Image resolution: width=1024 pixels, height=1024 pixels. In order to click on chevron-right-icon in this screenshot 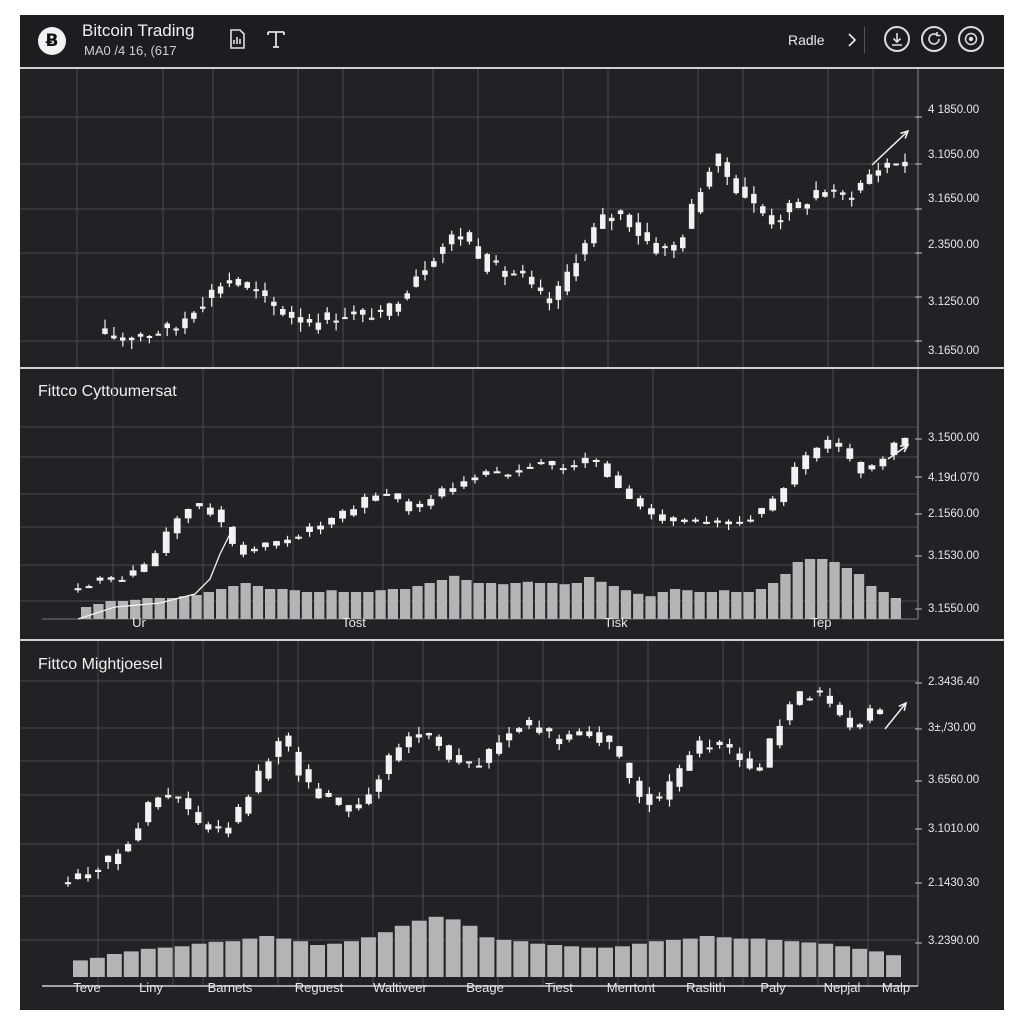, I will do `click(852, 40)`.